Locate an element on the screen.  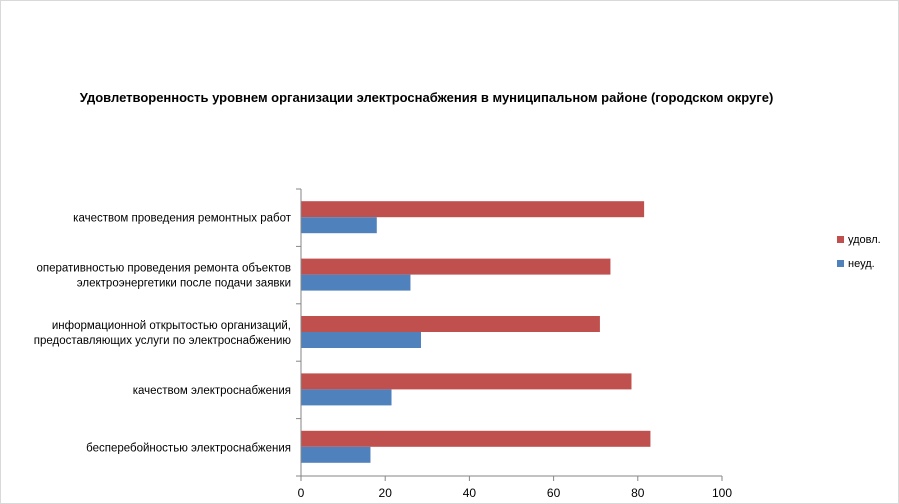
legend-label: удовл. is located at coordinates (864, 240).